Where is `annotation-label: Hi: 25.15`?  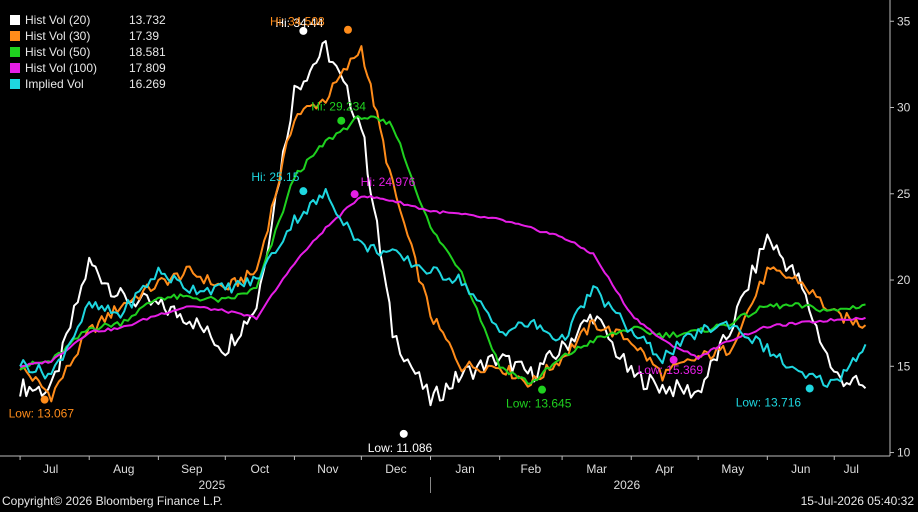
annotation-label: Hi: 25.15 is located at coordinates (275, 177).